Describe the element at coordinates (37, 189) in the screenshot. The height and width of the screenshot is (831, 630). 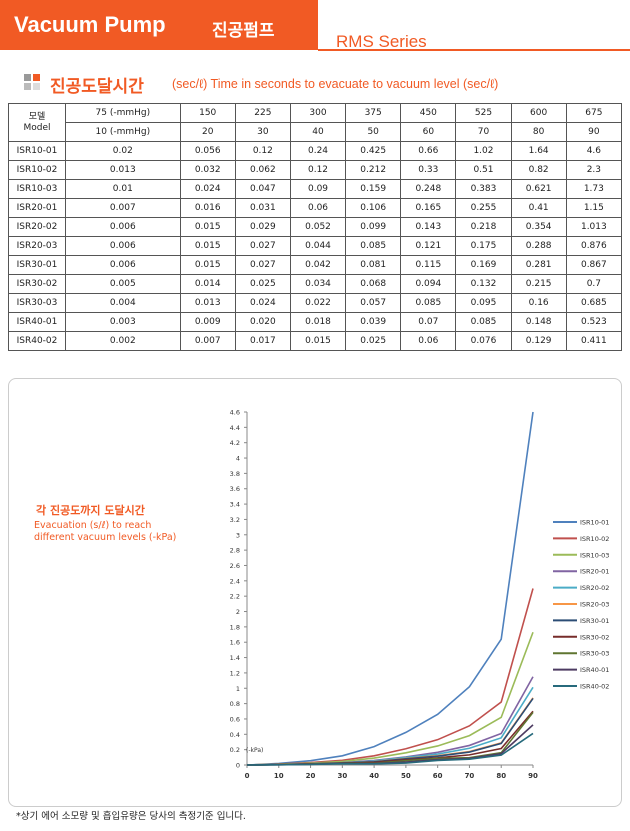
I see `table-cell: ISR10-03` at that location.